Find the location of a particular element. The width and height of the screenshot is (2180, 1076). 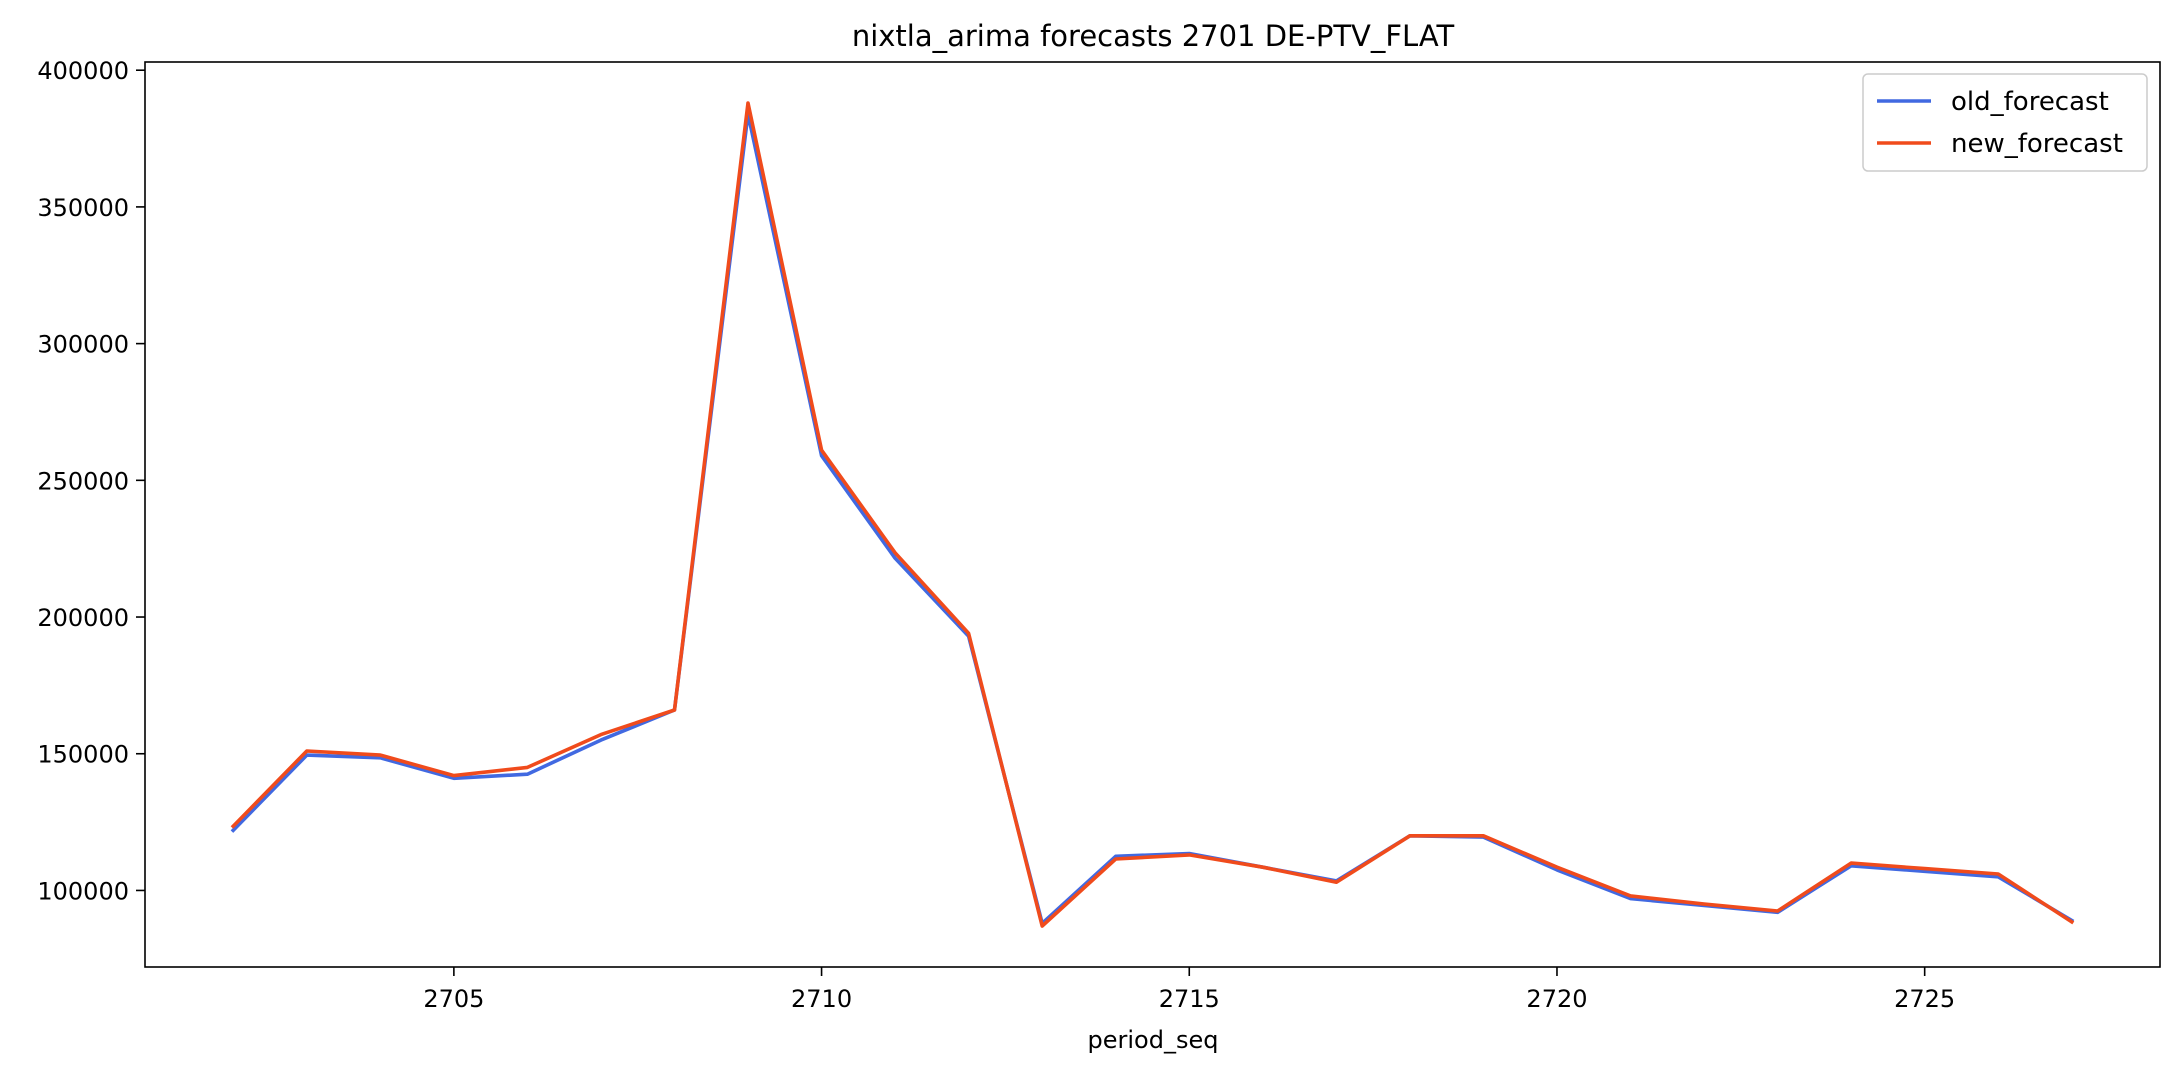

y-tick-label: 300000 is located at coordinates (83, 345).